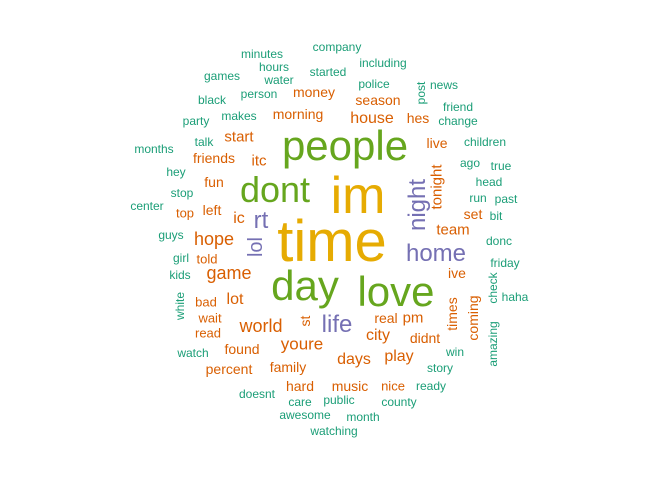  Describe the element at coordinates (334, 431) in the screenshot. I see `word-watching: watching` at that location.